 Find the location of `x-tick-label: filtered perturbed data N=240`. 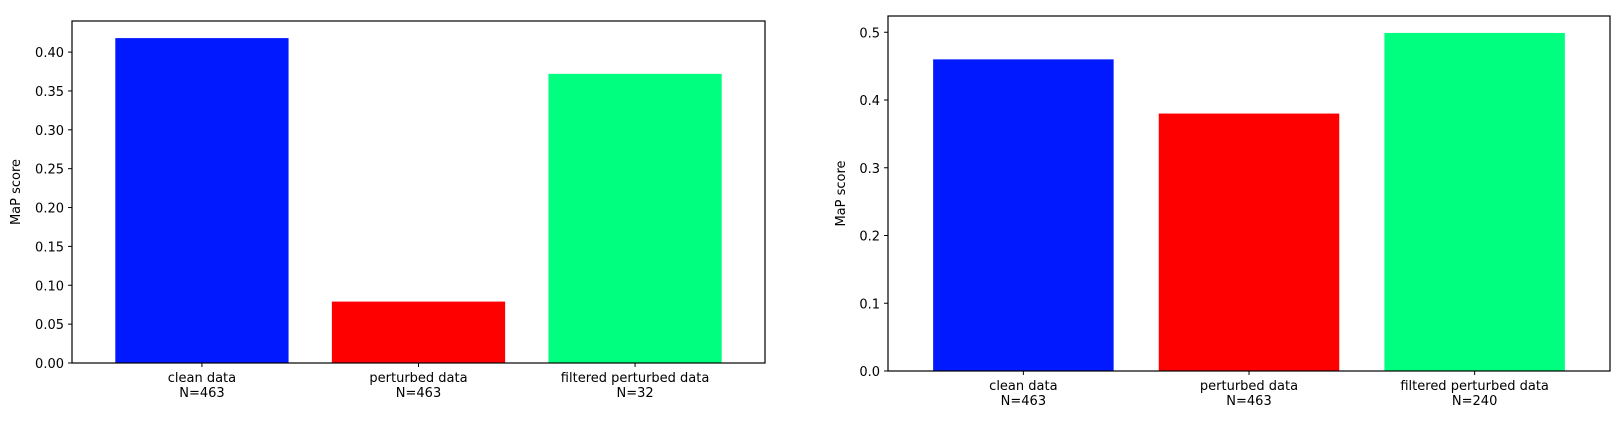

x-tick-label: filtered perturbed data N=240 is located at coordinates (1474, 394).